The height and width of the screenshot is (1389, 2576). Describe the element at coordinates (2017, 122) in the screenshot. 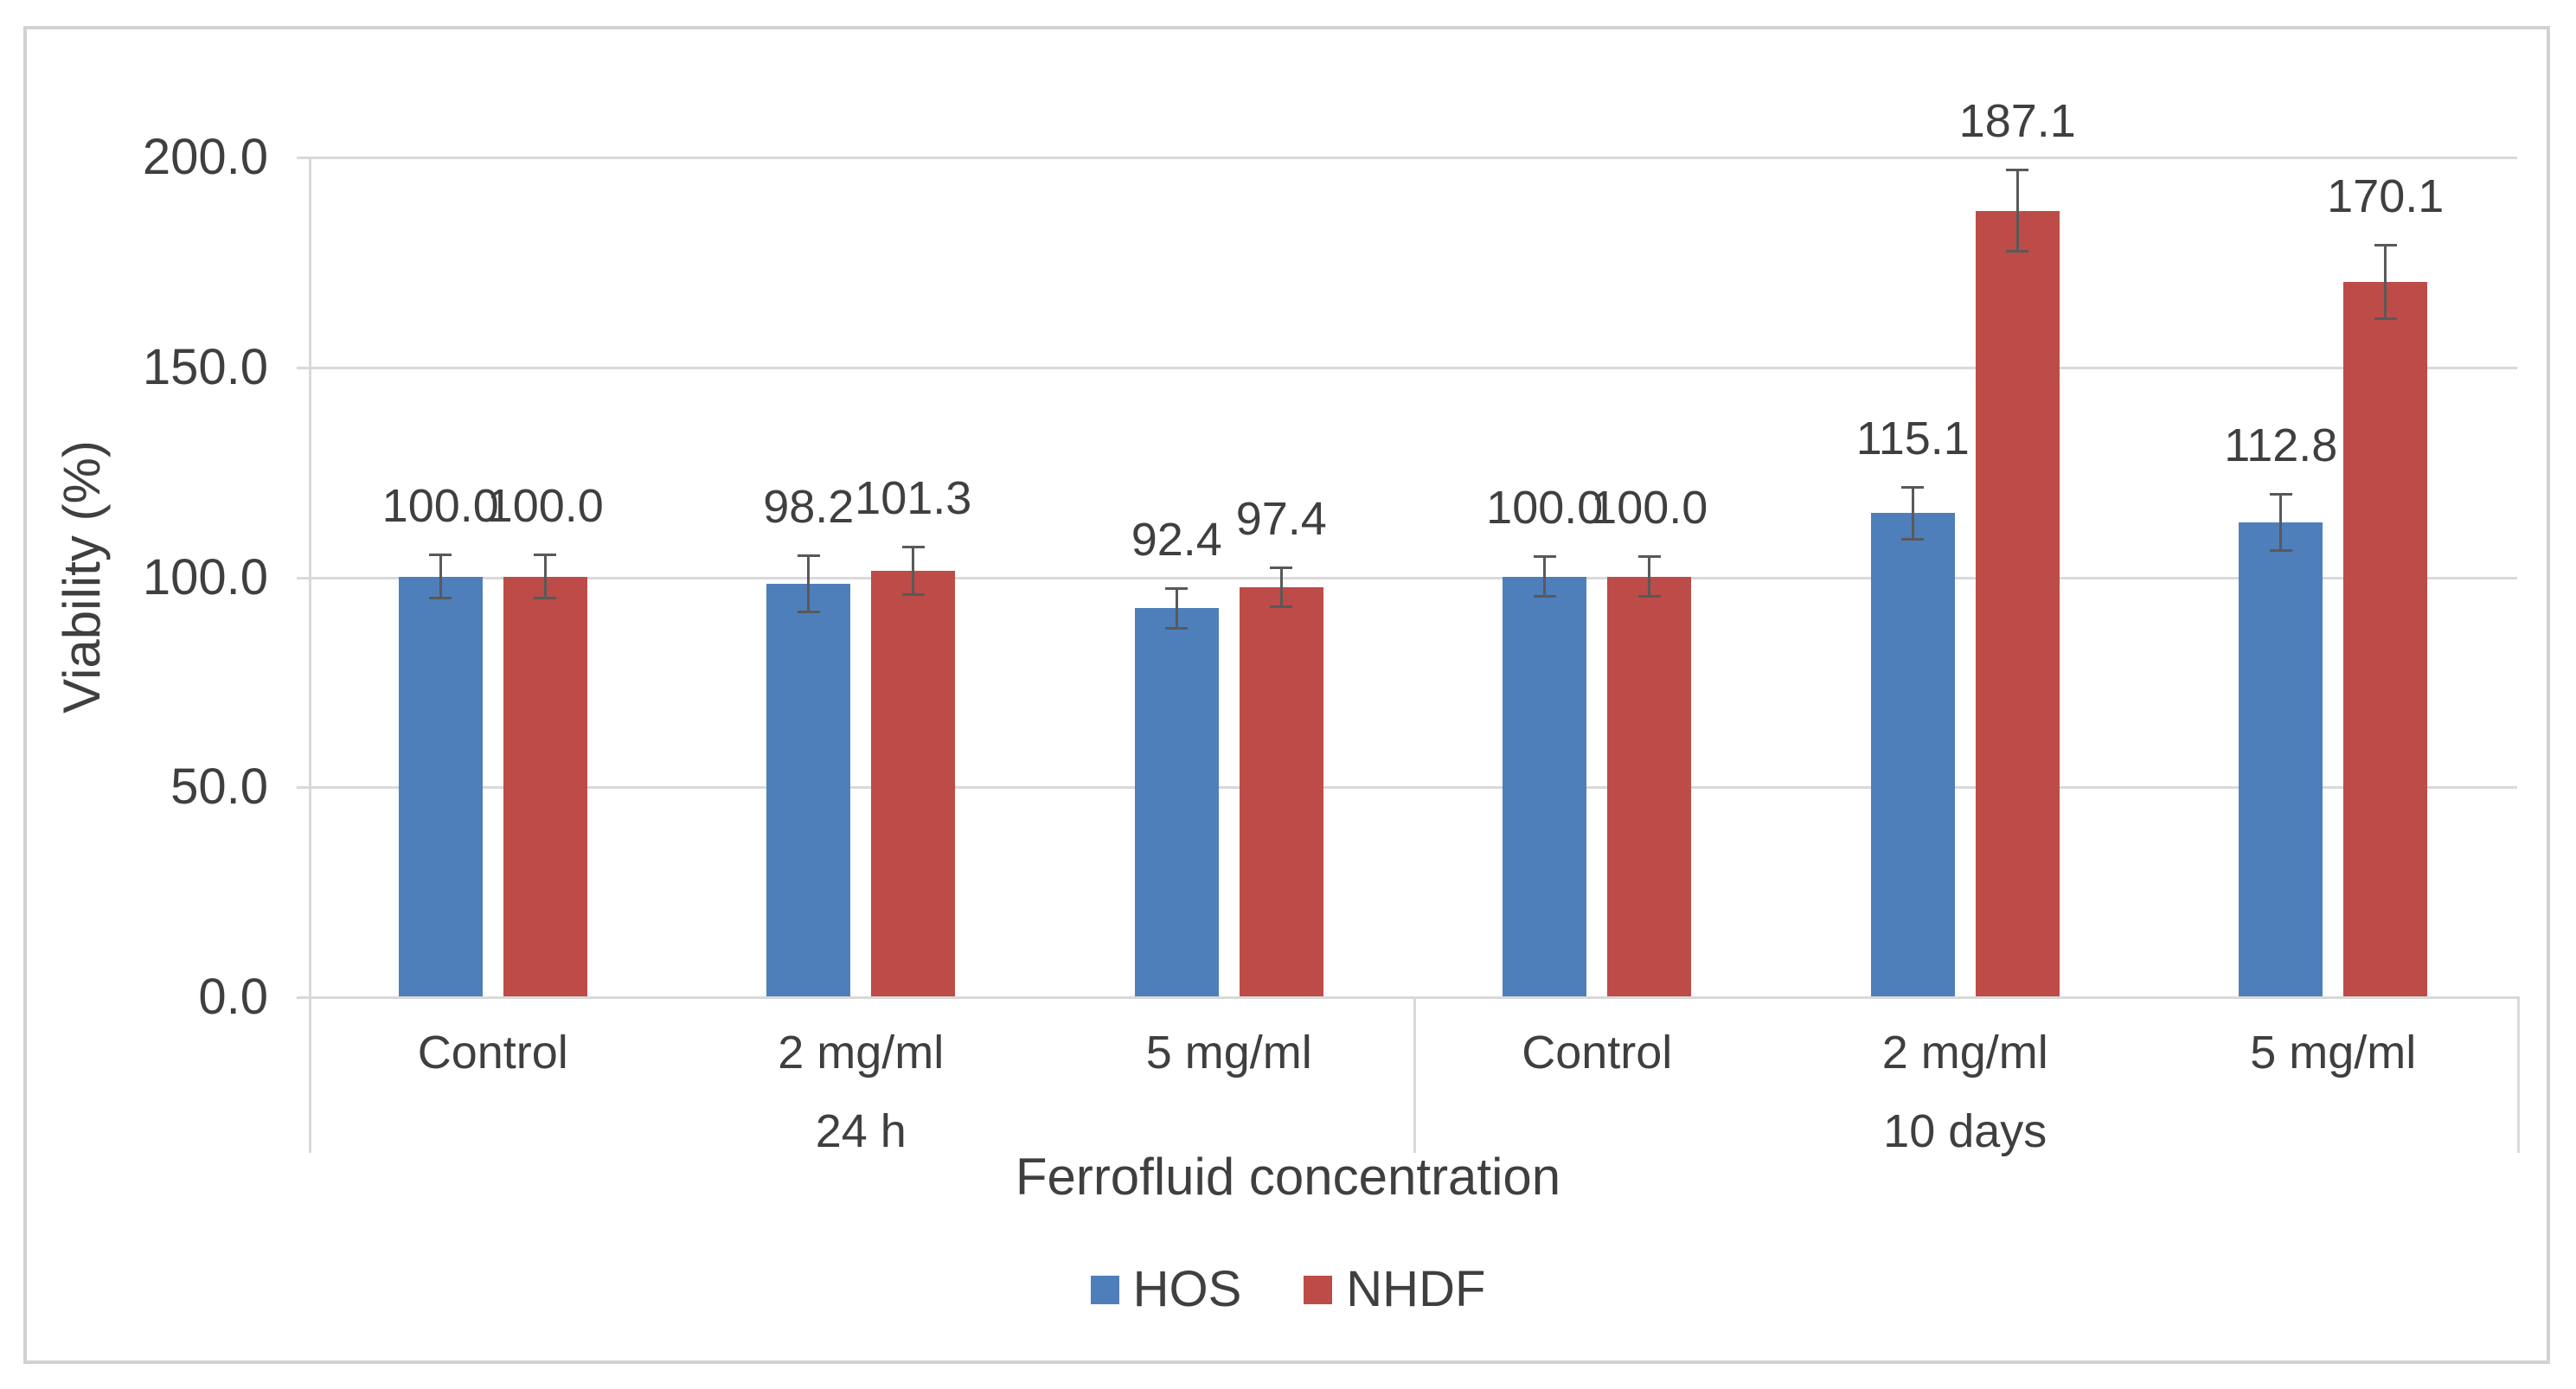

I see `data-label: 187.1` at that location.